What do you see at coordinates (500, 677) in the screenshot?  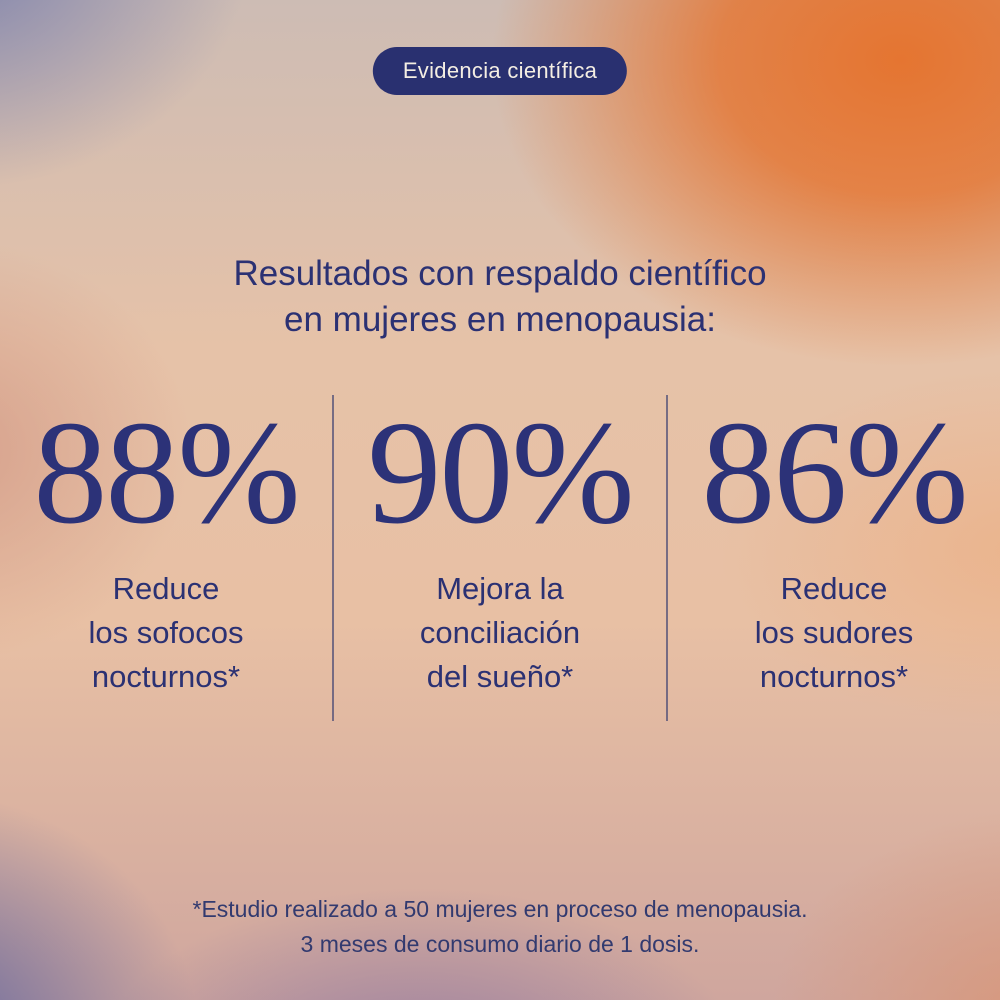 I see `stat-sleep-onset-label-line-3: del sueño*` at bounding box center [500, 677].